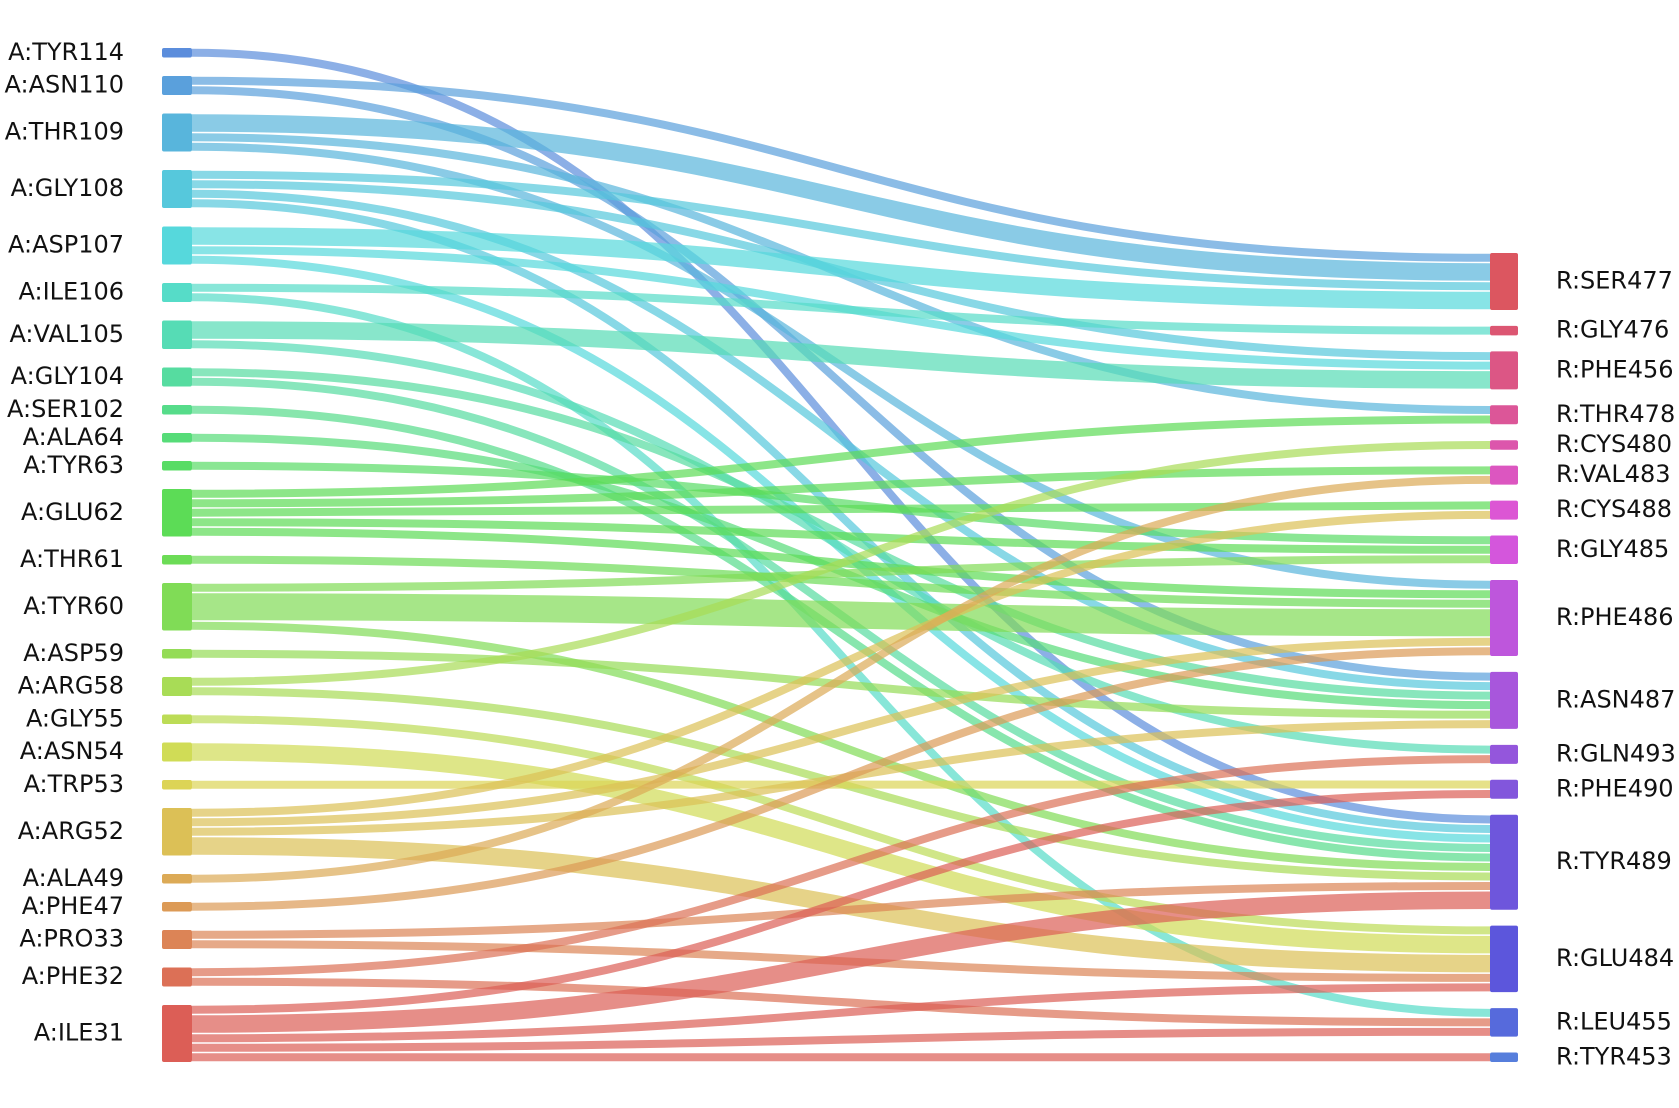  I want to click on source-label: A:PHE47, so click(73, 906).